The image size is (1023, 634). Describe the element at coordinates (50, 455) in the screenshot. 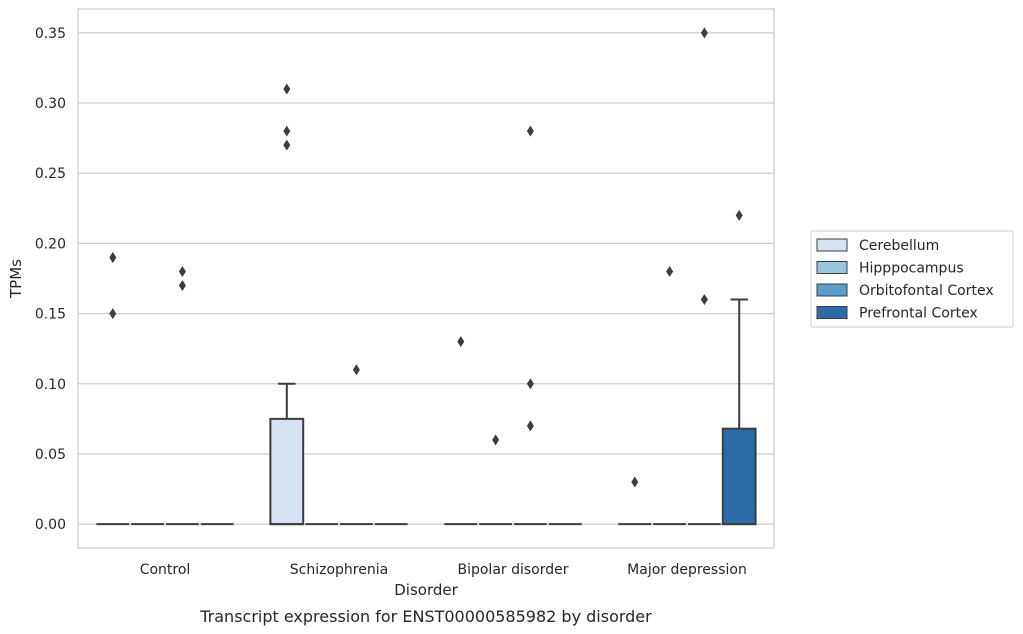

I see `y-tick-label: 0.05` at that location.